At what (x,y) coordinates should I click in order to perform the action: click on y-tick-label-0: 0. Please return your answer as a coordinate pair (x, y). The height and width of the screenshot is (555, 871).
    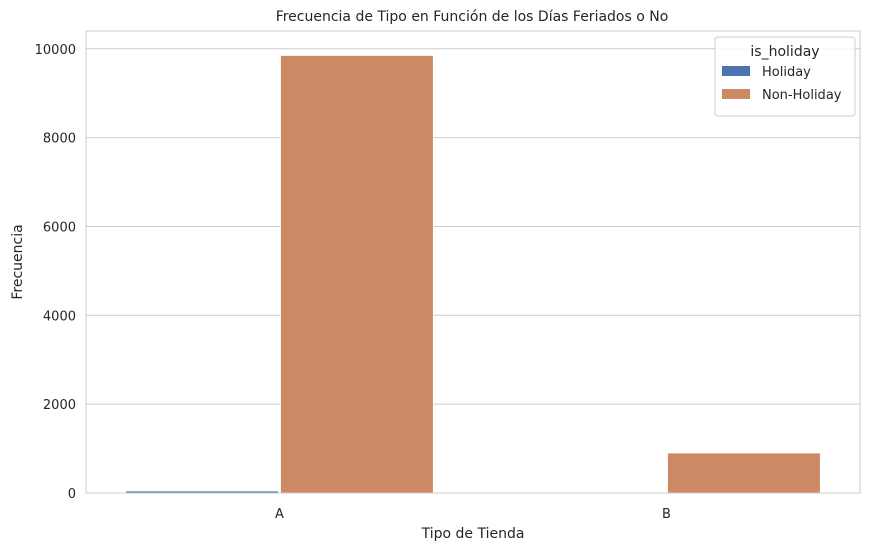
    Looking at the image, I should click on (72, 494).